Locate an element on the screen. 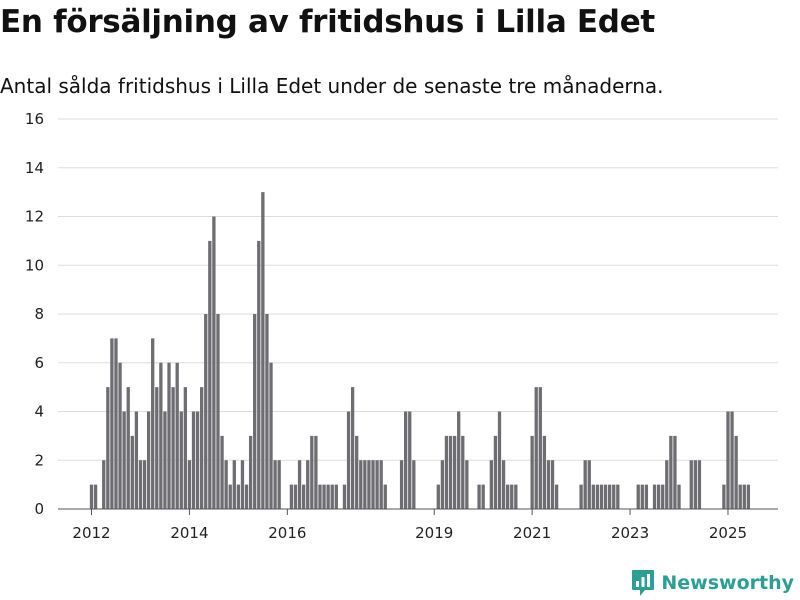 Image resolution: width=800 pixels, height=600 pixels. y-tick-label: 4 is located at coordinates (39, 412).